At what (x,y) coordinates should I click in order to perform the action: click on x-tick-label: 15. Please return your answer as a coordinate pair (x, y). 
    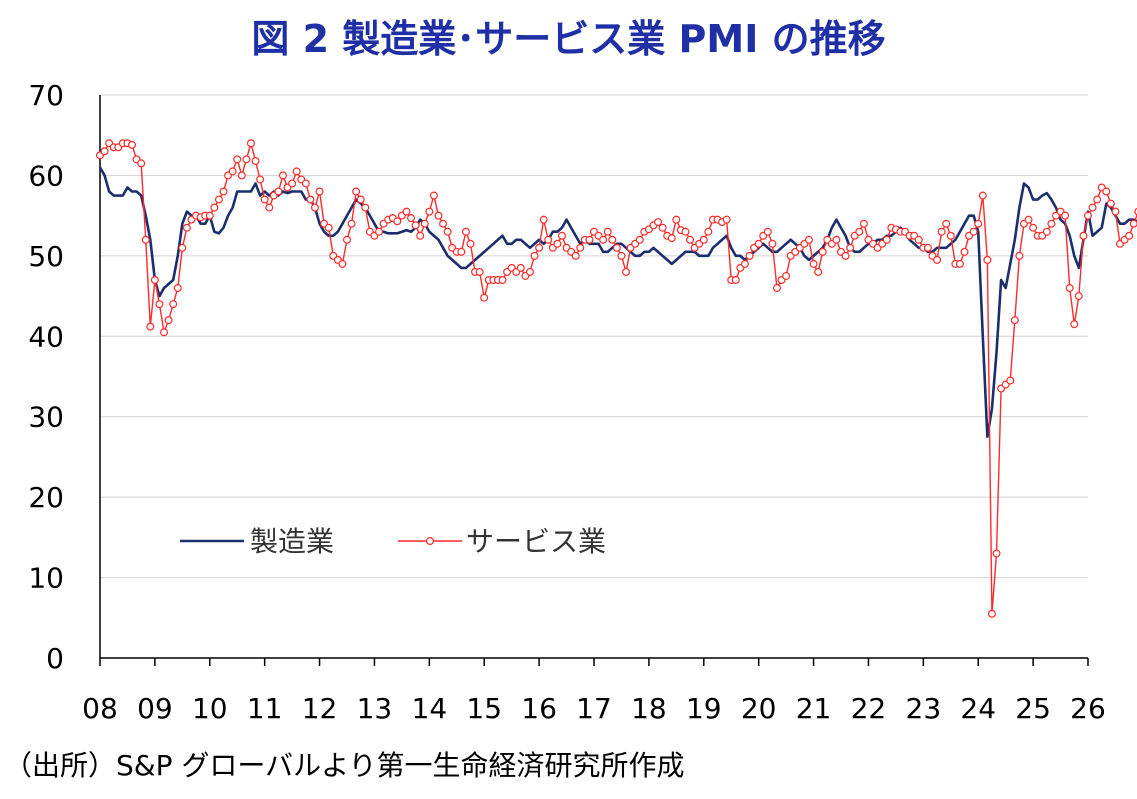
    Looking at the image, I should click on (484, 708).